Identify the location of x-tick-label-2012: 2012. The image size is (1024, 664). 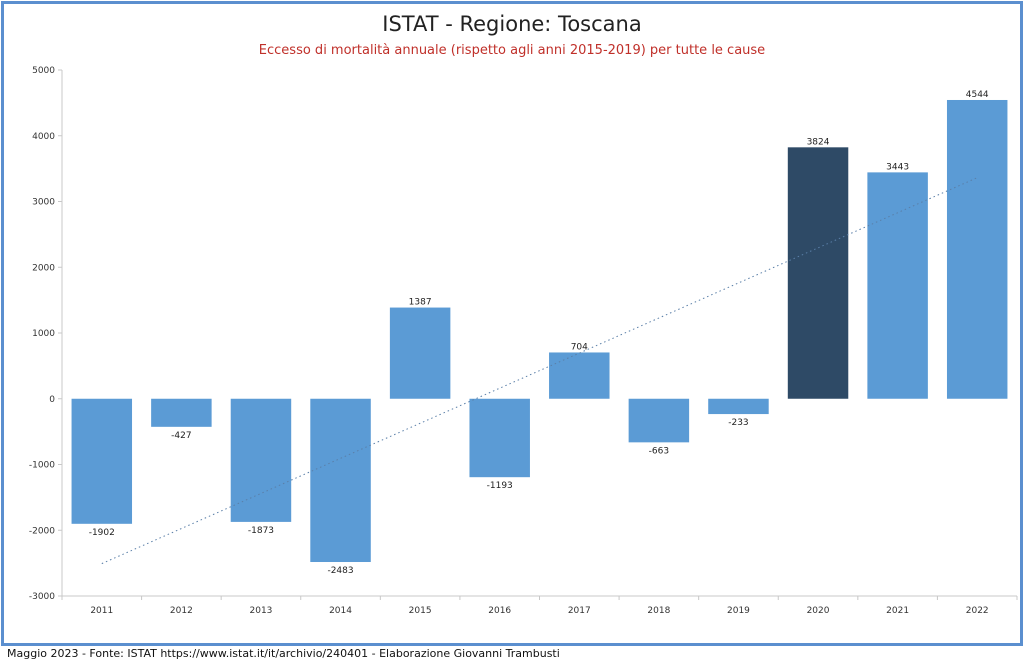
(181, 611).